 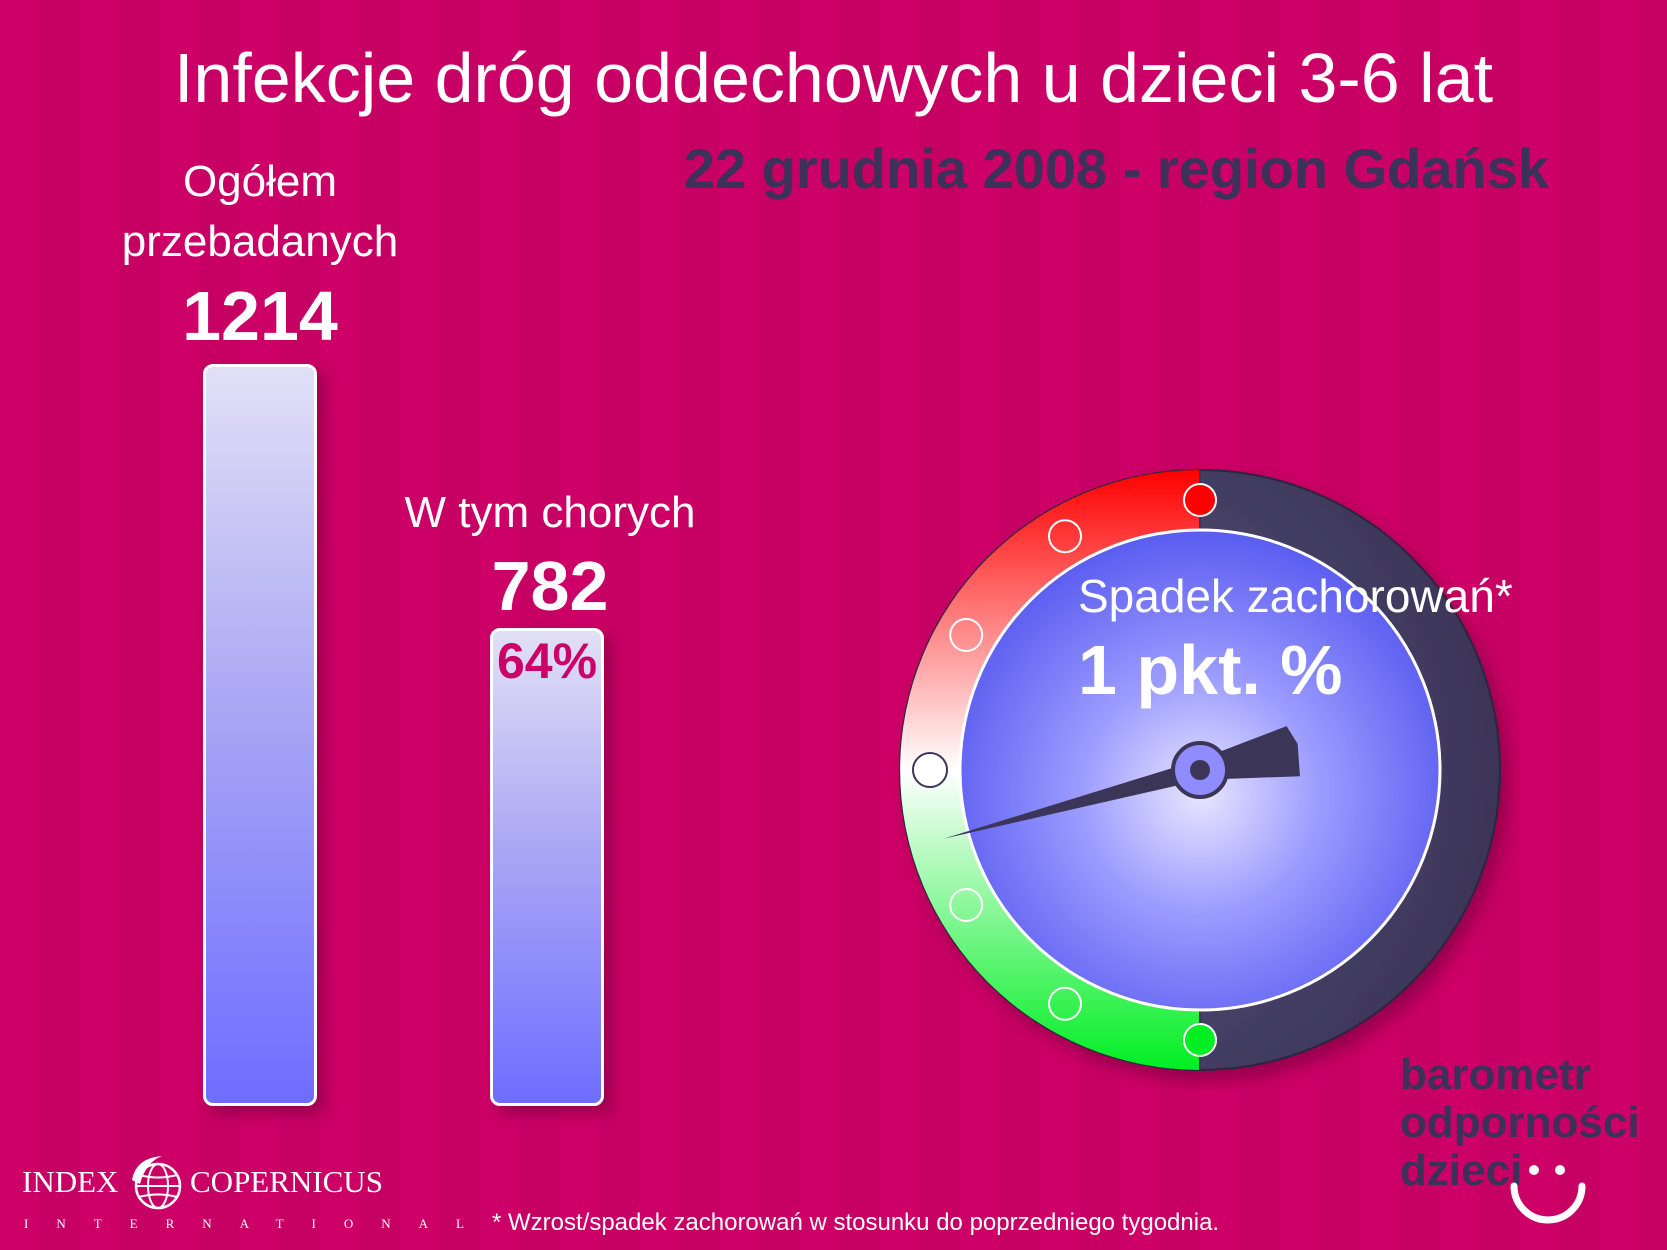 I want to click on gauge-label: Spadek zachorowań*, so click(x=1295, y=596).